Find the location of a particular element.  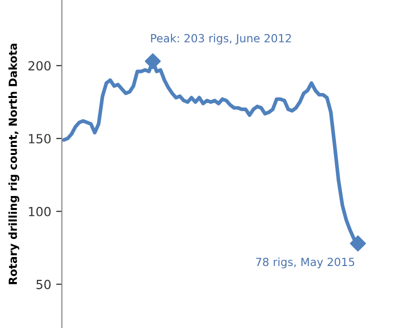

y-tick-label: 150 is located at coordinates (39, 139).